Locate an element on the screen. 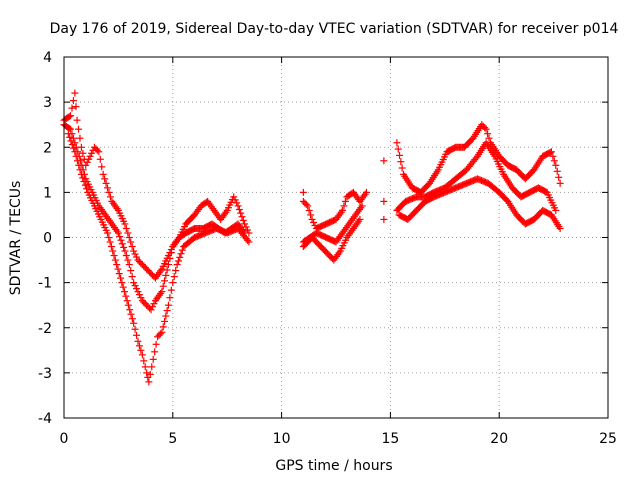  y-tick-label: -1 is located at coordinates (45, 284).